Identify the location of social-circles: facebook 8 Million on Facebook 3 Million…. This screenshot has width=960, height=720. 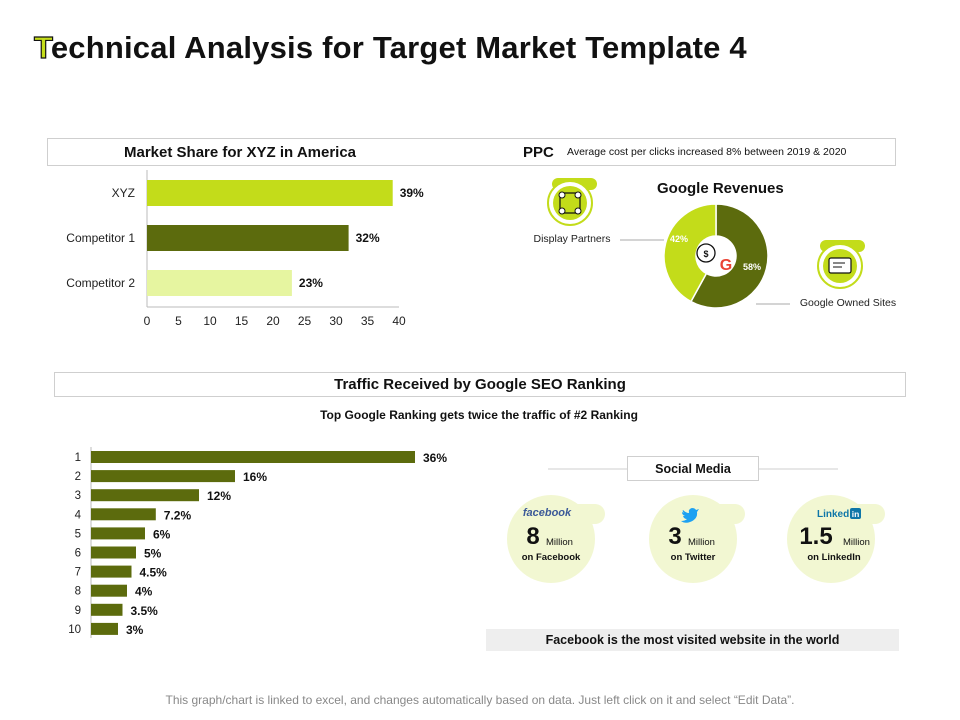
(696, 539).